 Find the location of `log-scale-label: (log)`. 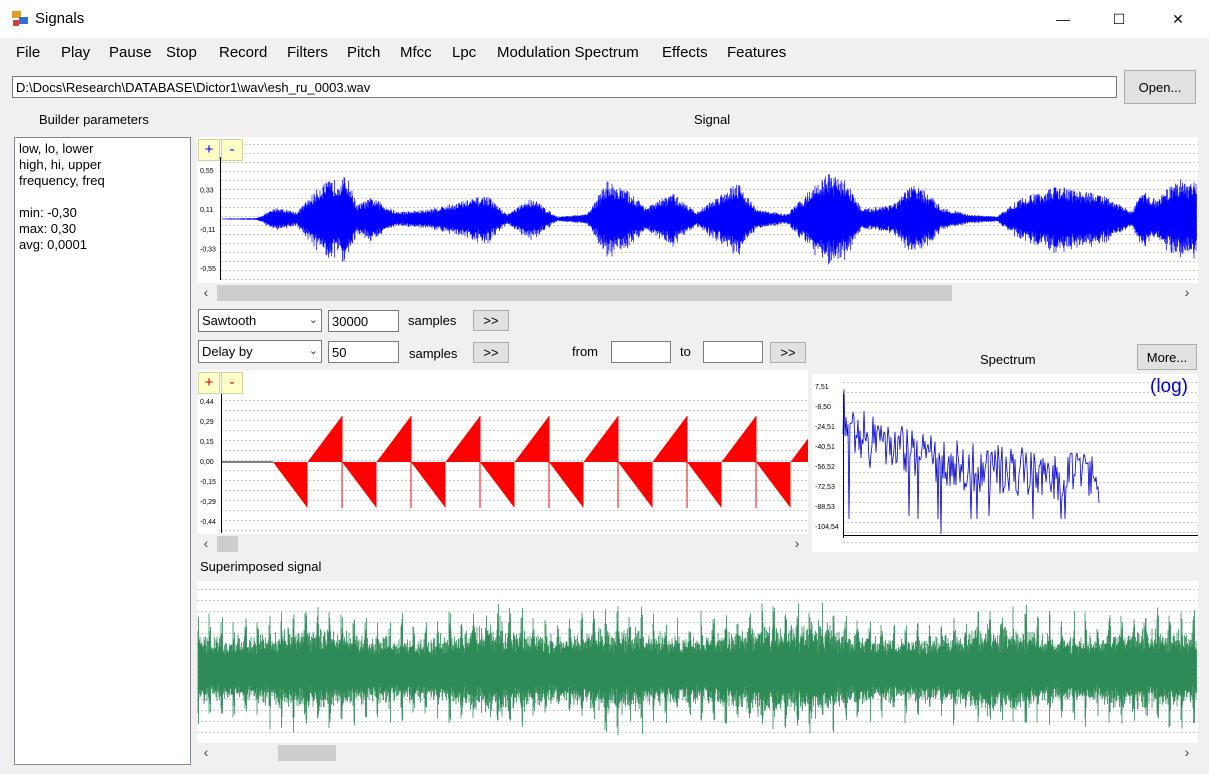

log-scale-label: (log) is located at coordinates (1169, 386).